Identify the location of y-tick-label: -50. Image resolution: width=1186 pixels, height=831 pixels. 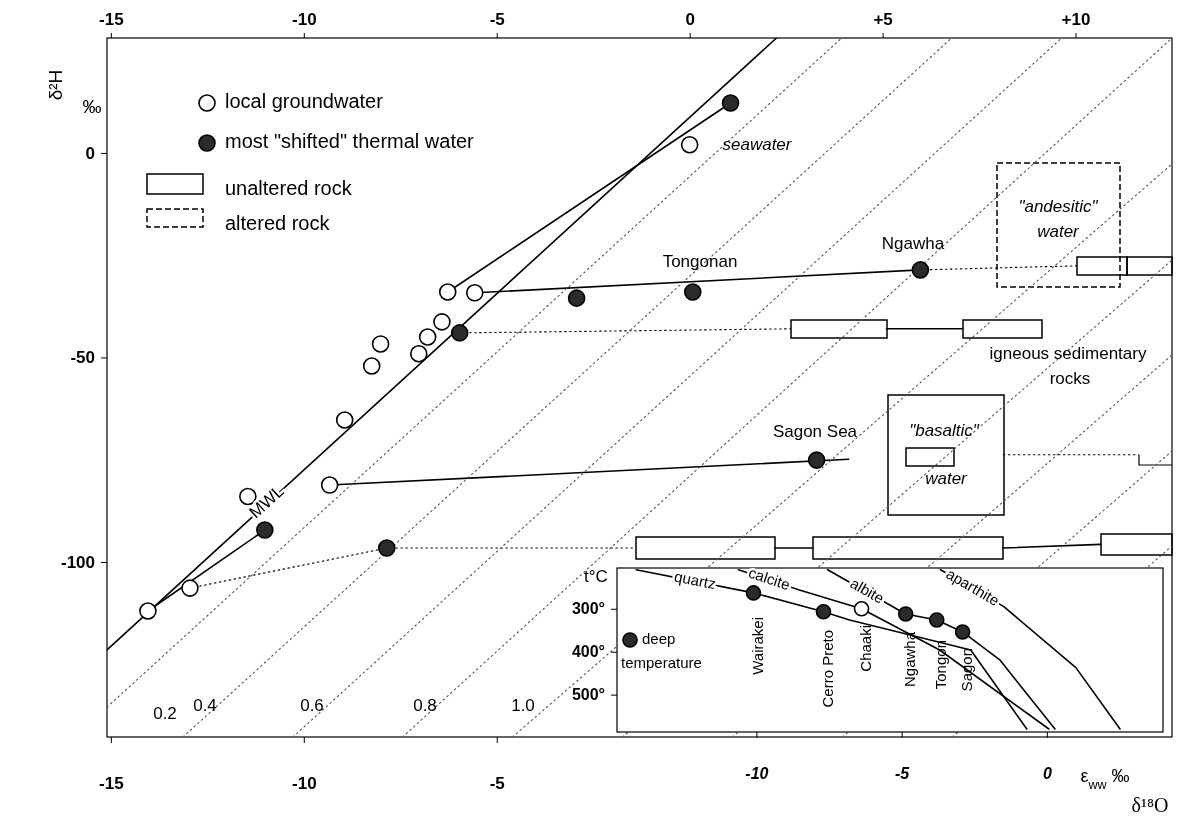
(82, 358).